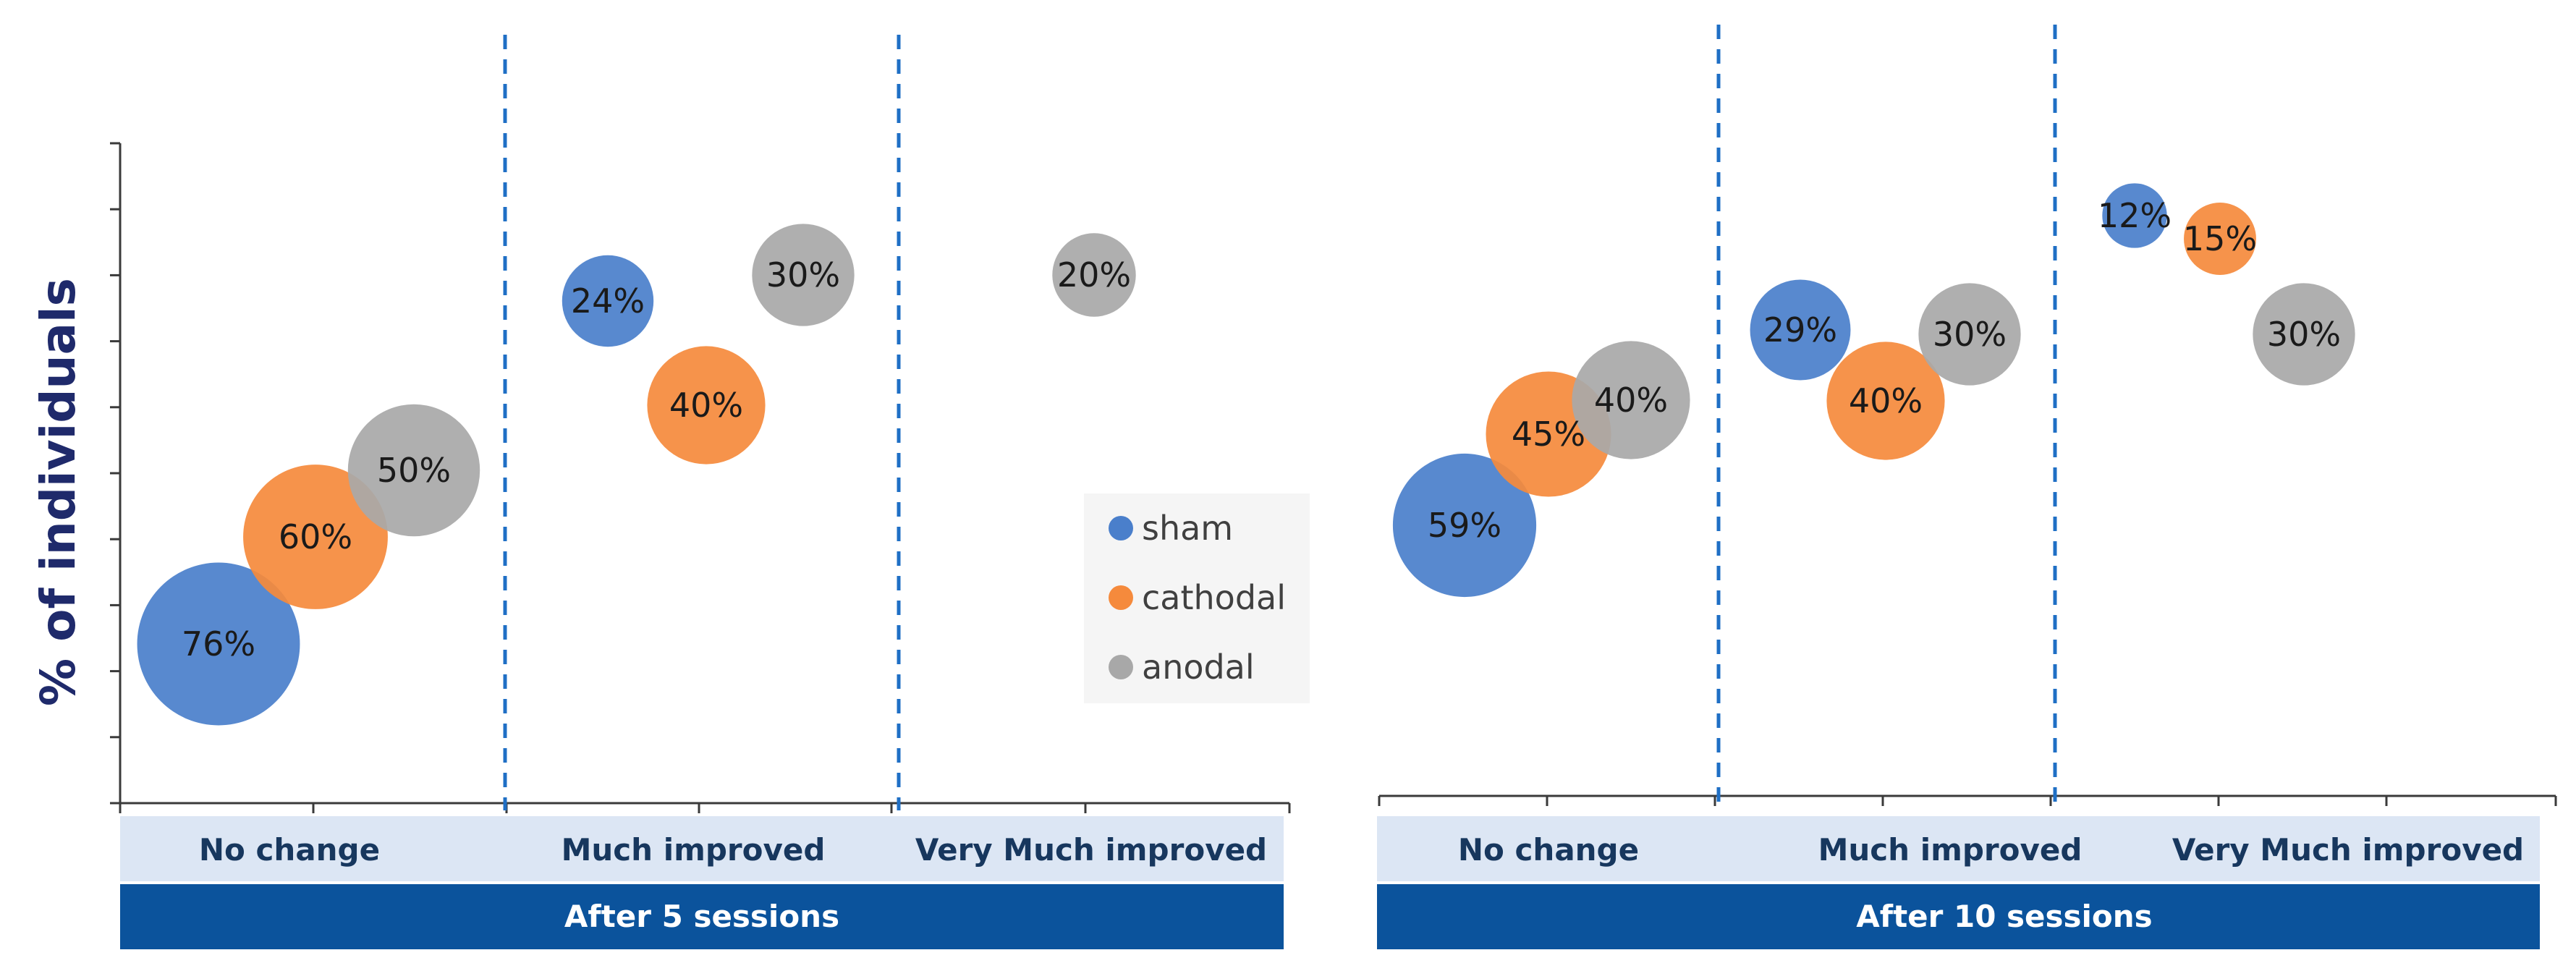 The height and width of the screenshot is (971, 2576). I want to click on legend-label: sham, so click(1187, 528).